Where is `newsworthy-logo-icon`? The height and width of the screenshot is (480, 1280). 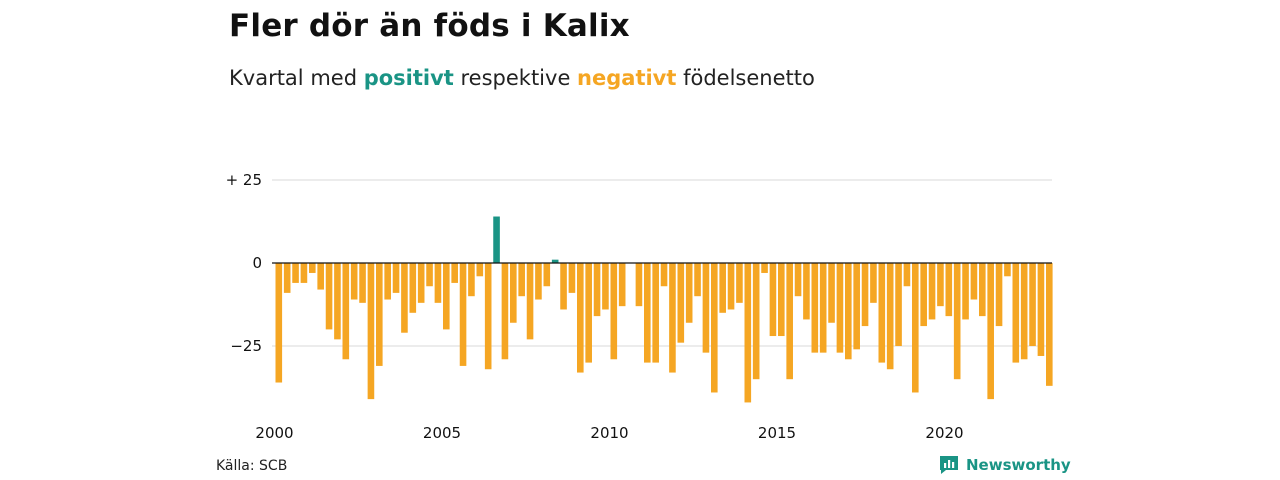 newsworthy-logo-icon is located at coordinates (949, 465).